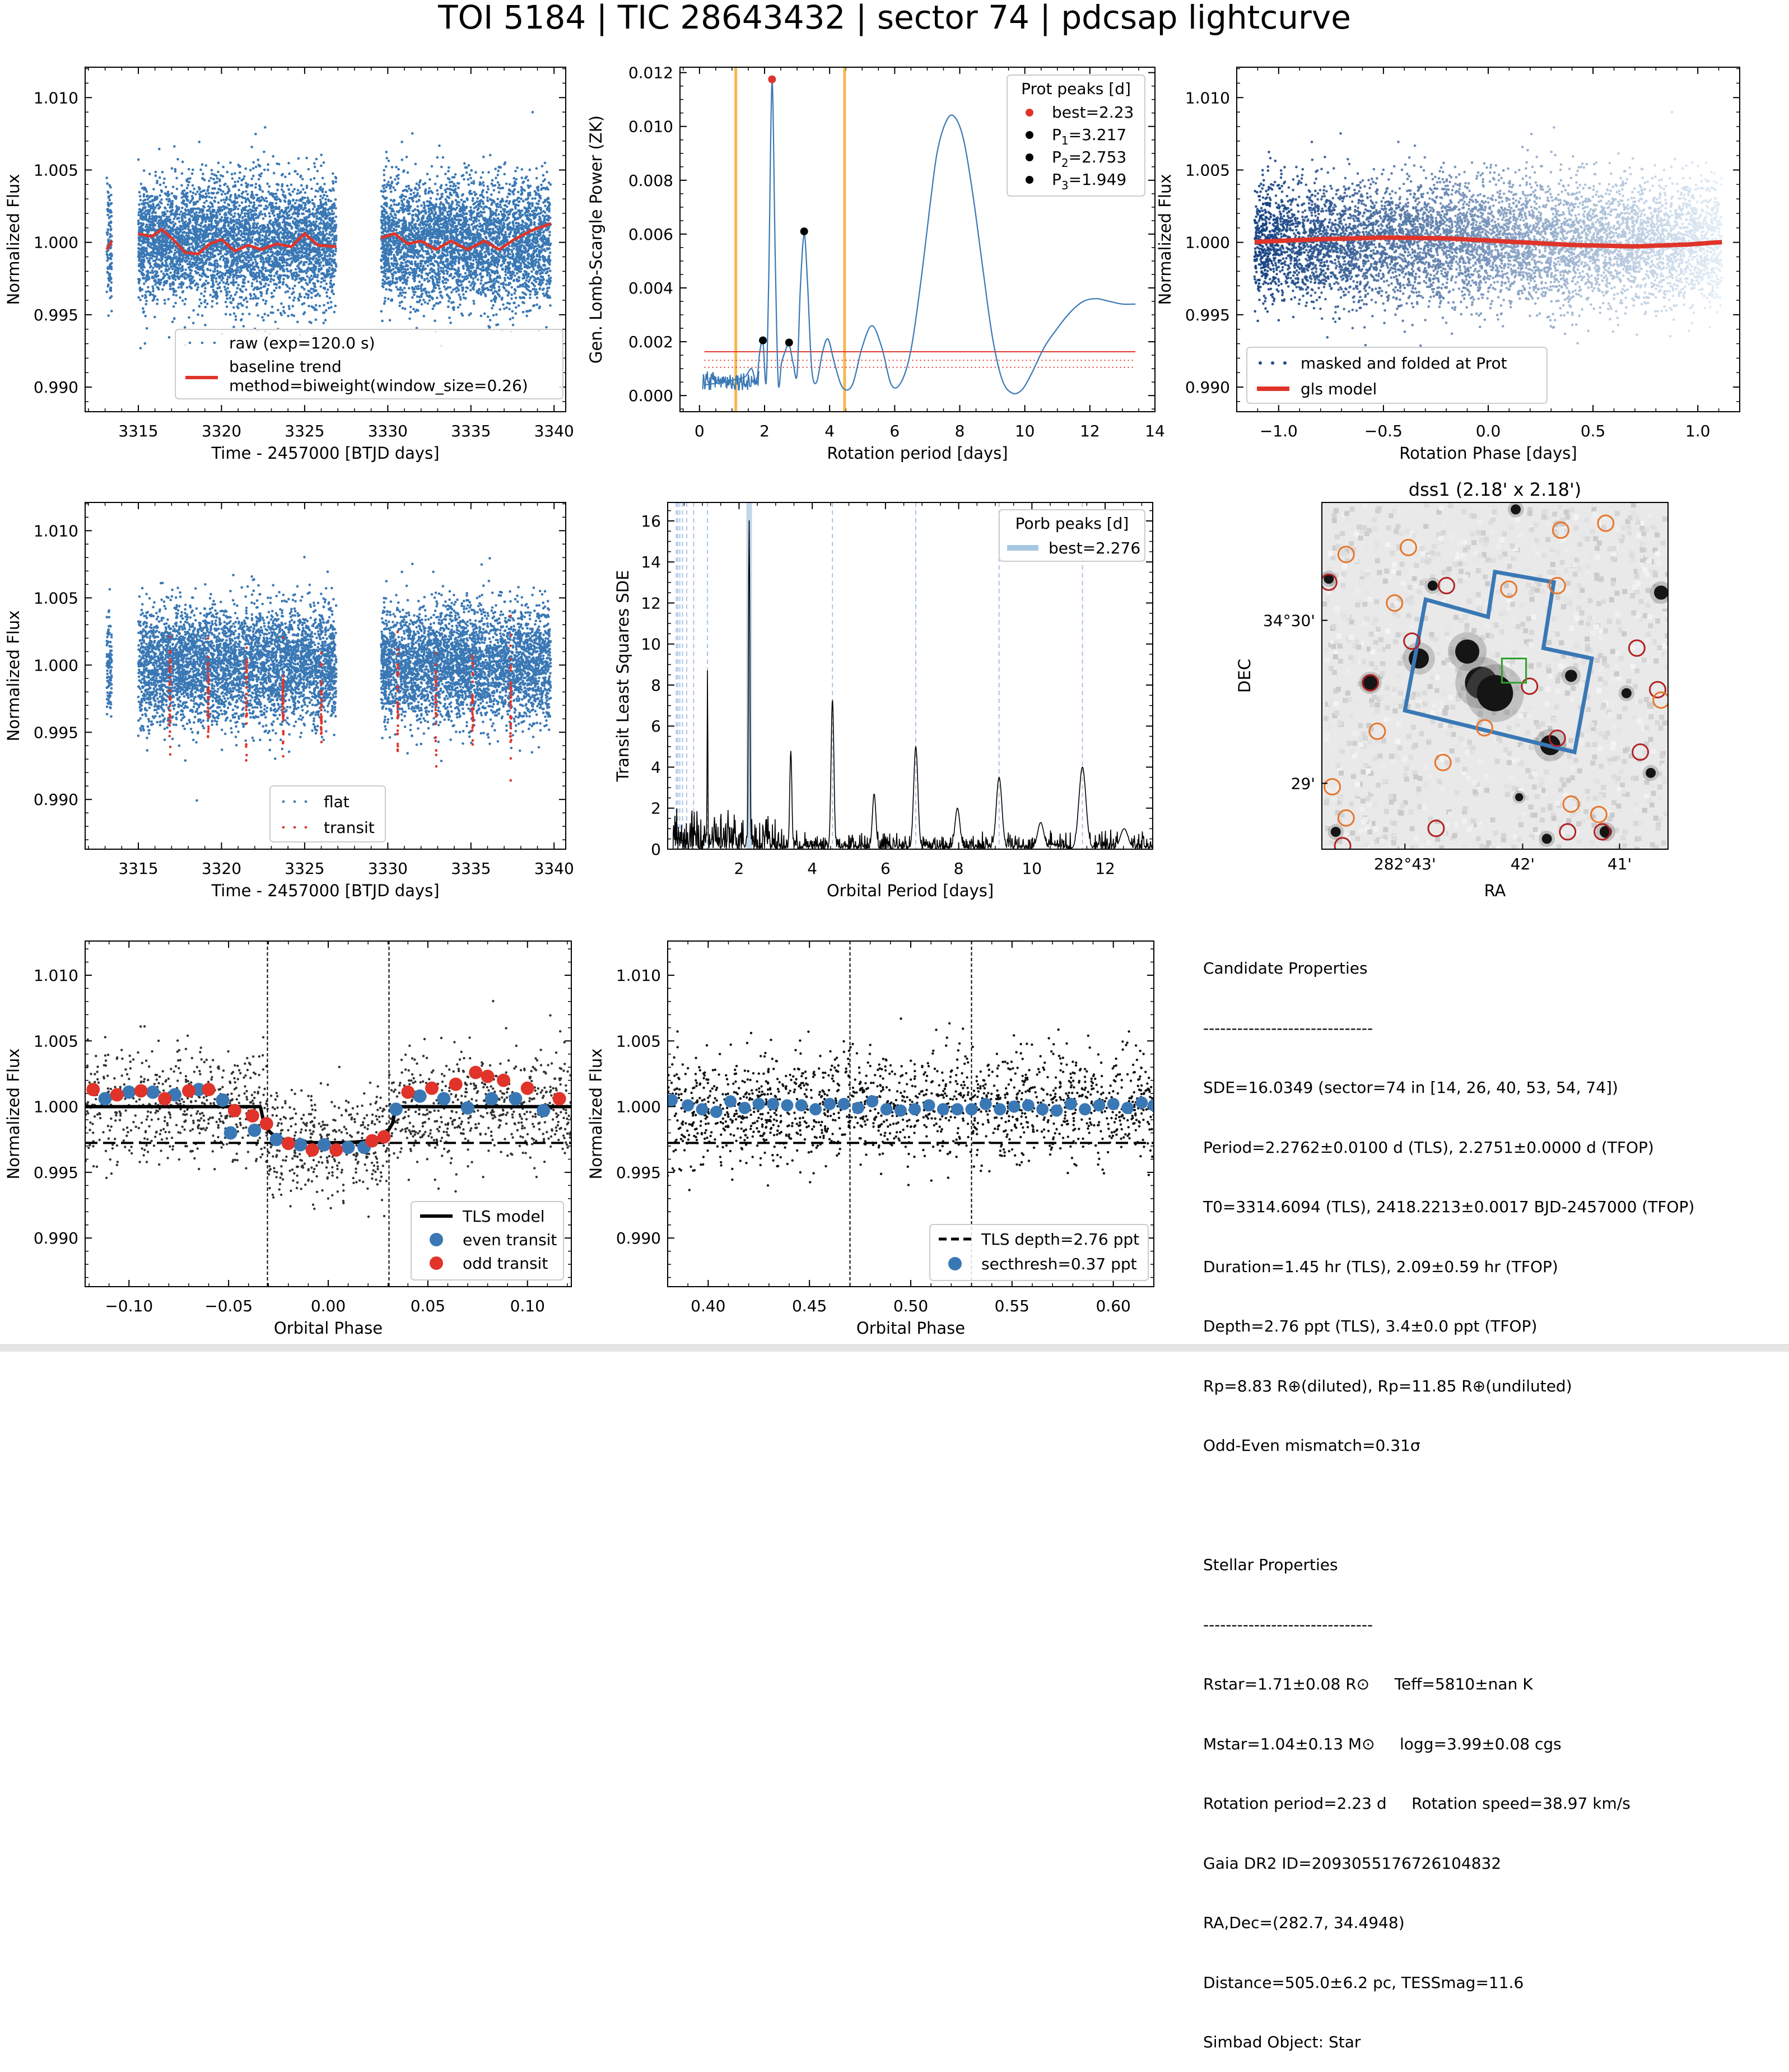 The height and width of the screenshot is (2072, 1789). Describe the element at coordinates (56, 387) in the screenshot. I see `y-tick-label: 0.990` at that location.